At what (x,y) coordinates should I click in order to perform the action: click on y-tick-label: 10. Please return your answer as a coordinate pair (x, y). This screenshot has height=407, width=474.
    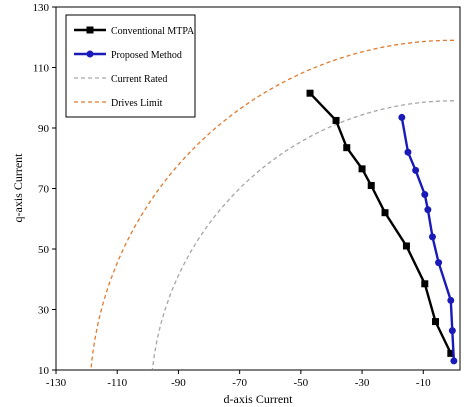
    Looking at the image, I should click on (44, 371).